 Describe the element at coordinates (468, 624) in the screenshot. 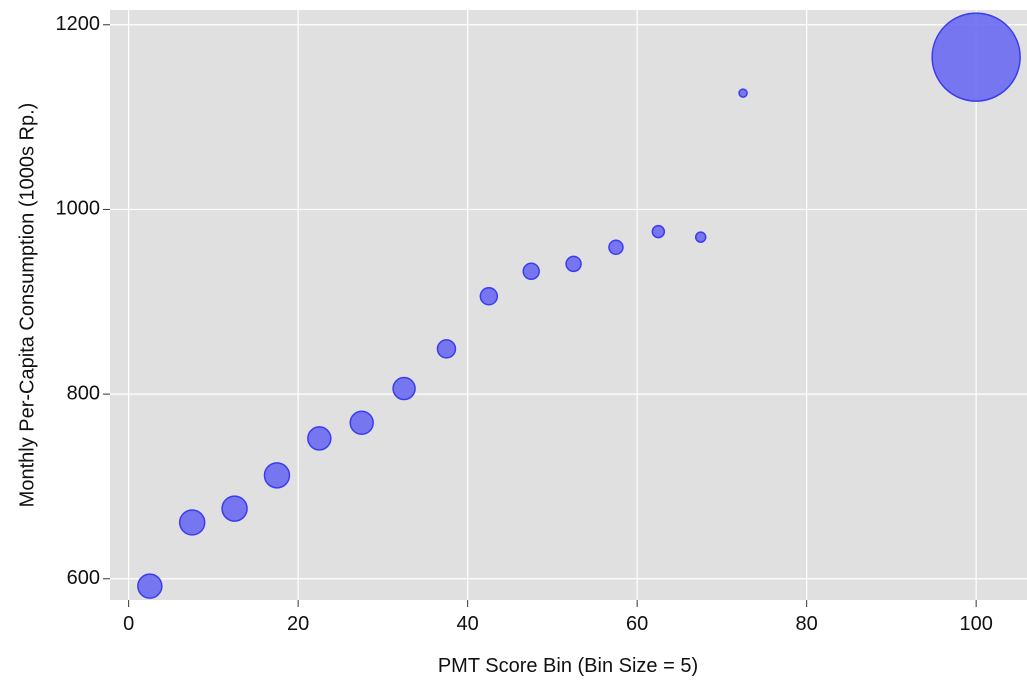

I see `x-tick-label: 40` at that location.